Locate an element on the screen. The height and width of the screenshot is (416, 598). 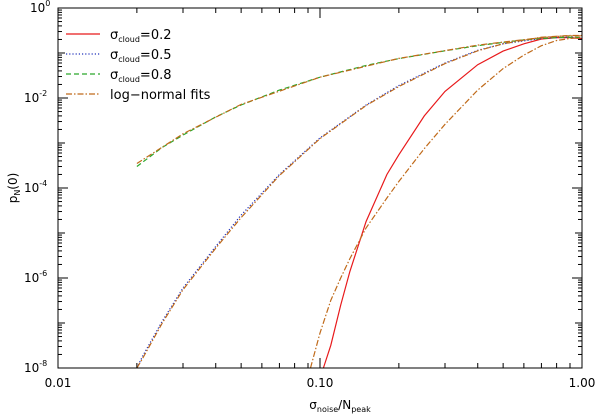
legend-label-0: σcloud=0.2 is located at coordinates (141, 36).